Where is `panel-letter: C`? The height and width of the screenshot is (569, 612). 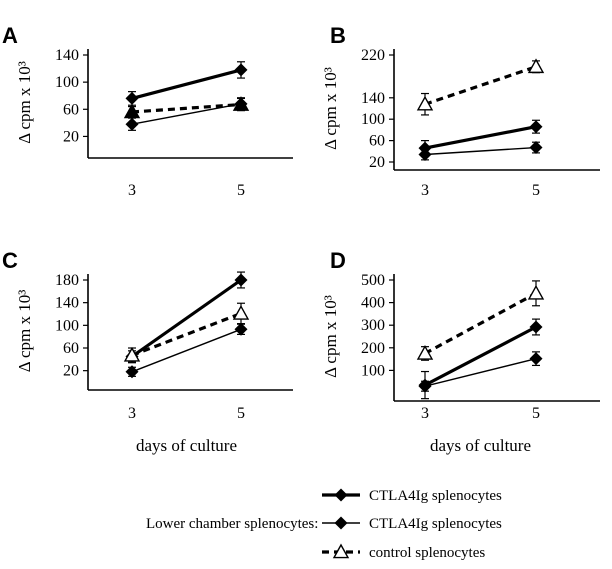 panel-letter: C is located at coordinates (10, 260).